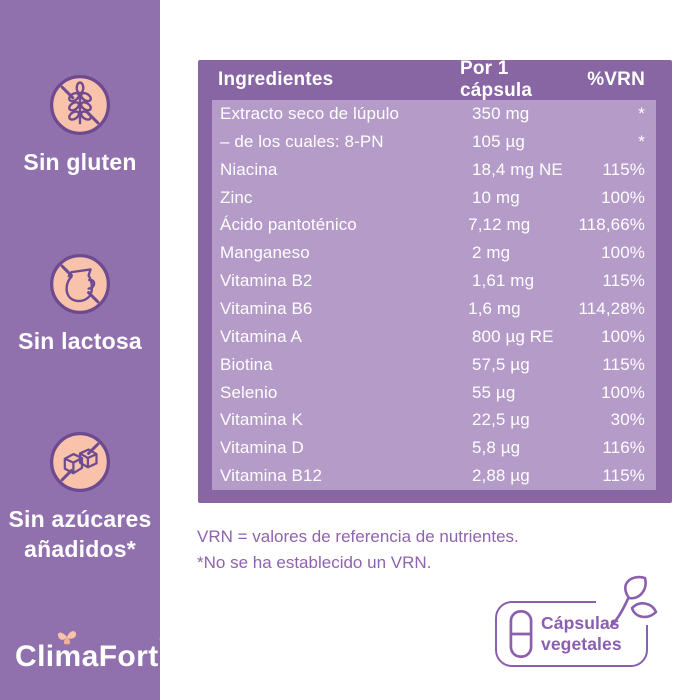  Describe the element at coordinates (521, 634) in the screenshot. I see `capsule-icon` at that location.